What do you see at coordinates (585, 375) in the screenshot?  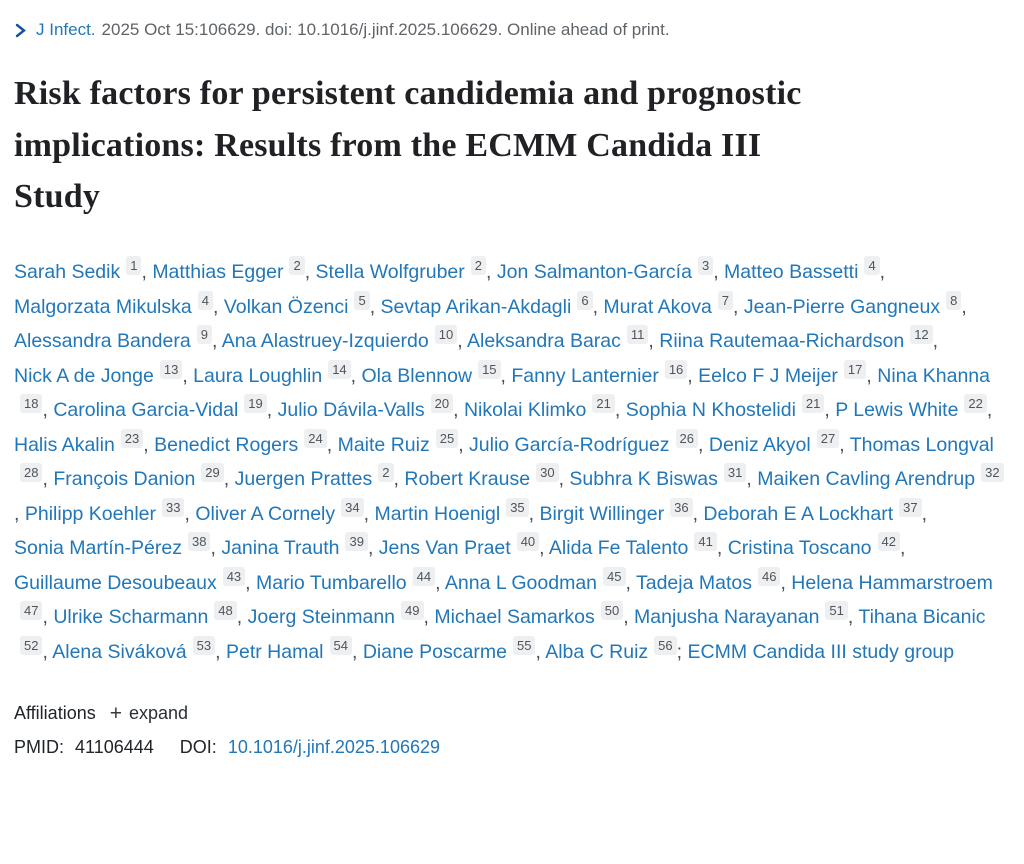 I see `author-link: Fanny Lanternier` at bounding box center [585, 375].